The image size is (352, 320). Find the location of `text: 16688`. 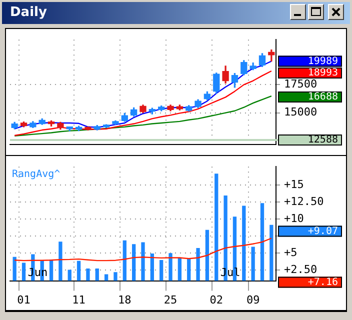

text: 16688 is located at coordinates (323, 97).